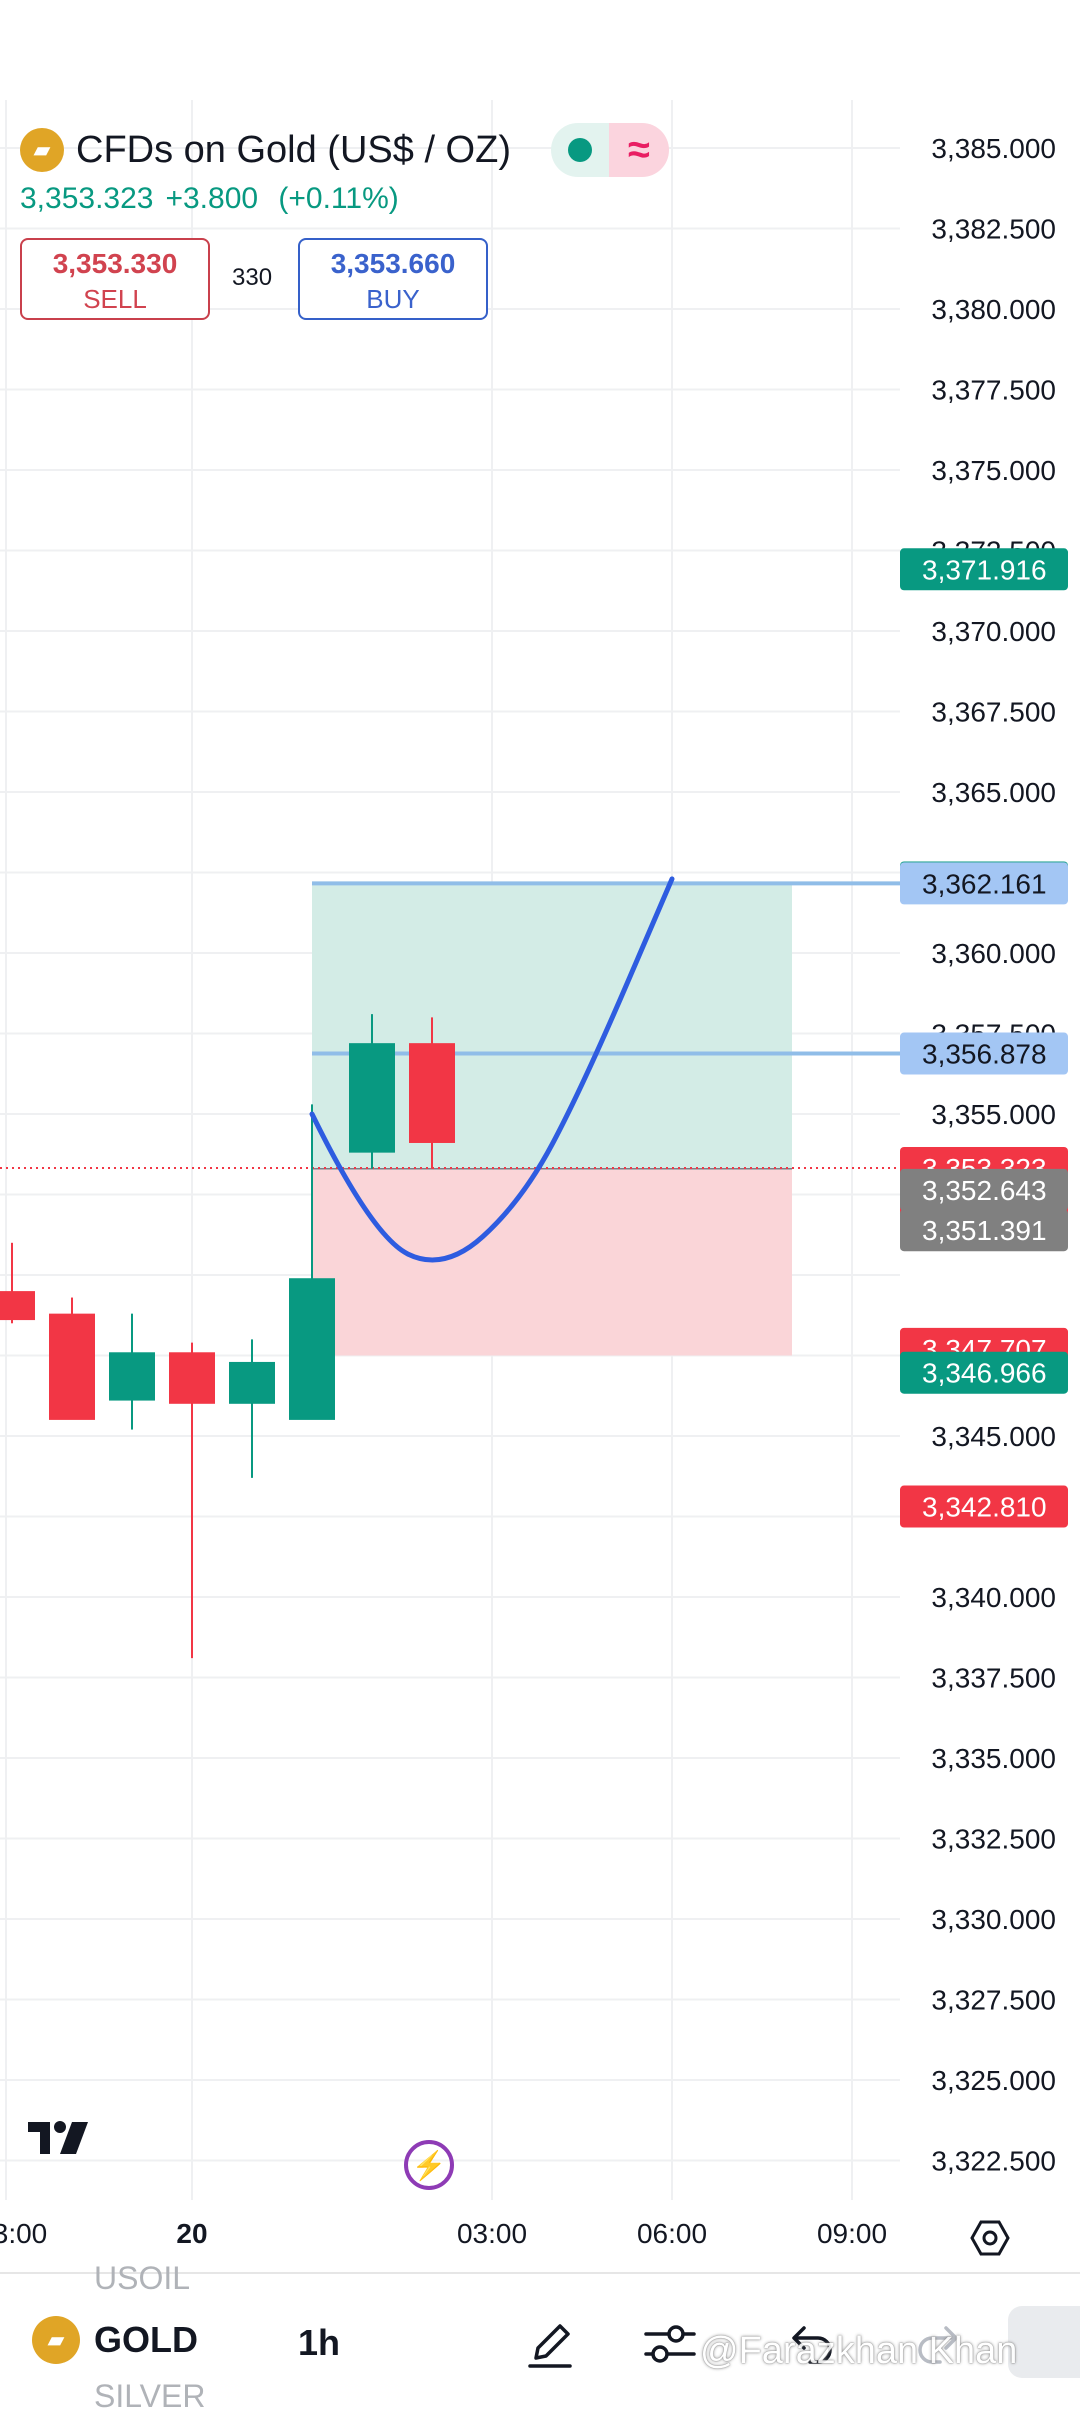  I want to click on last-price: 3,353.323, so click(87, 198).